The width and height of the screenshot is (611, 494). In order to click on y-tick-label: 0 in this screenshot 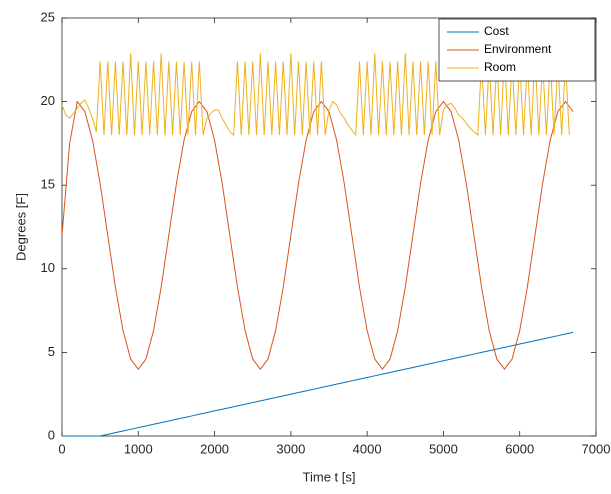, I will do `click(51, 434)`.